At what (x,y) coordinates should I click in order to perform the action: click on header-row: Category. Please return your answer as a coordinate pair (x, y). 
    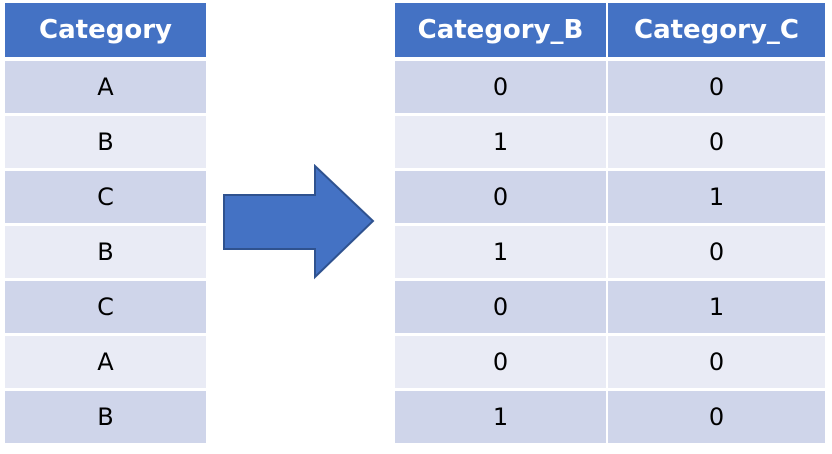
    Looking at the image, I should click on (105, 32).